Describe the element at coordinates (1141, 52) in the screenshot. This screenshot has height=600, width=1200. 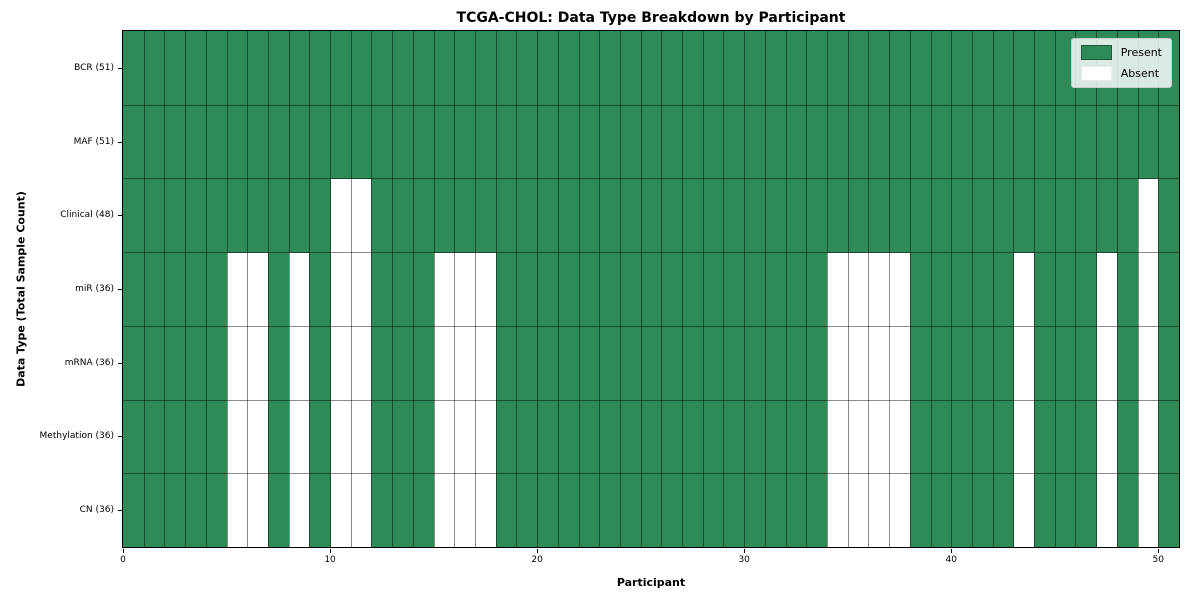
I see `legend-label-present: Present` at that location.